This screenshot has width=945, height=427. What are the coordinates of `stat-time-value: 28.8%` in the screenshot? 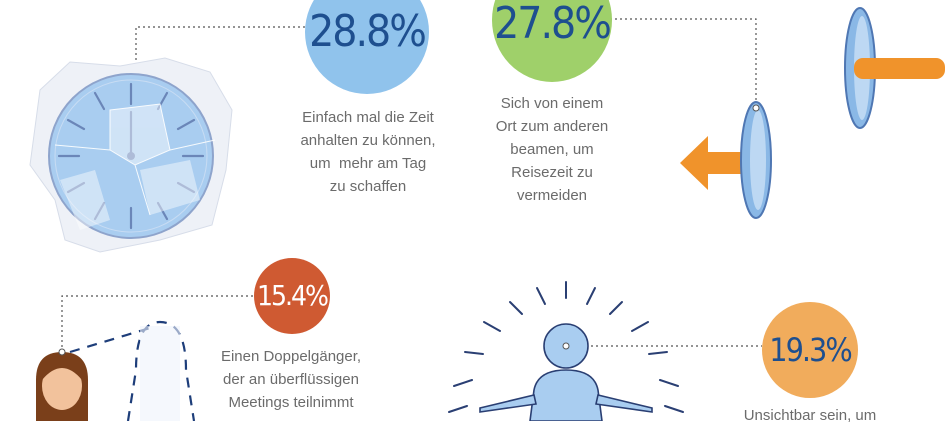 It's located at (368, 31).